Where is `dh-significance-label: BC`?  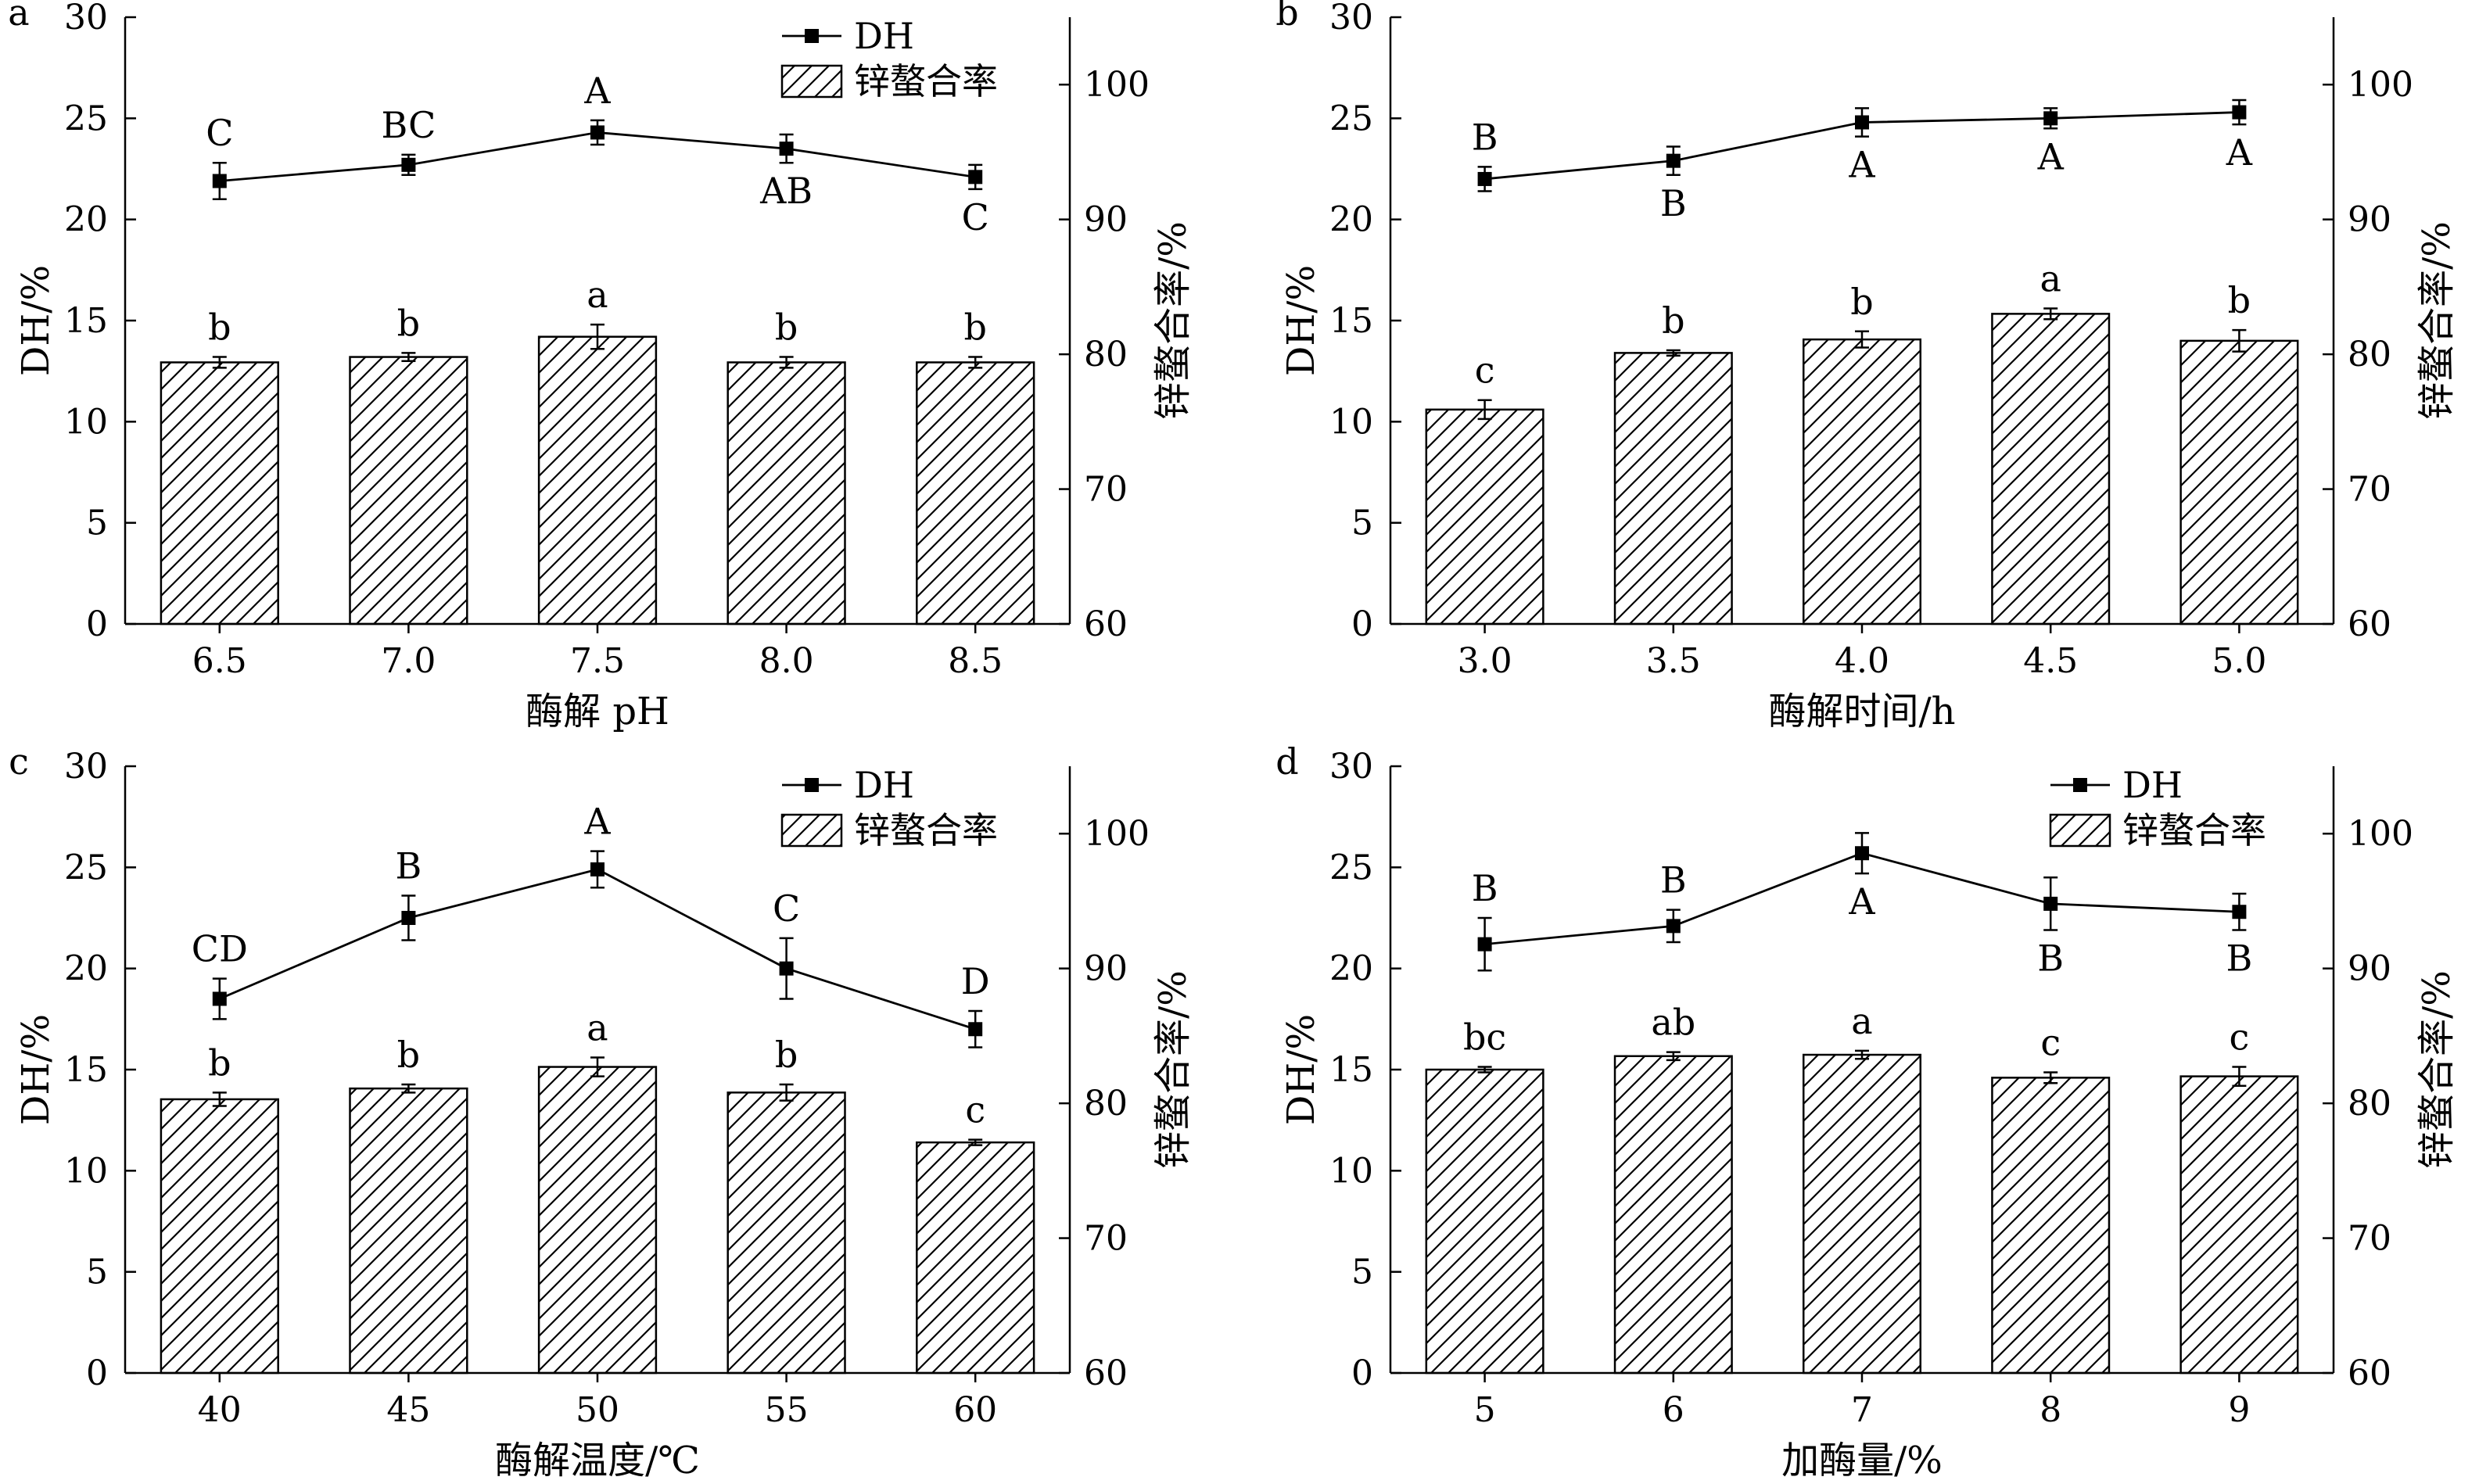
dh-significance-label: BC is located at coordinates (409, 125).